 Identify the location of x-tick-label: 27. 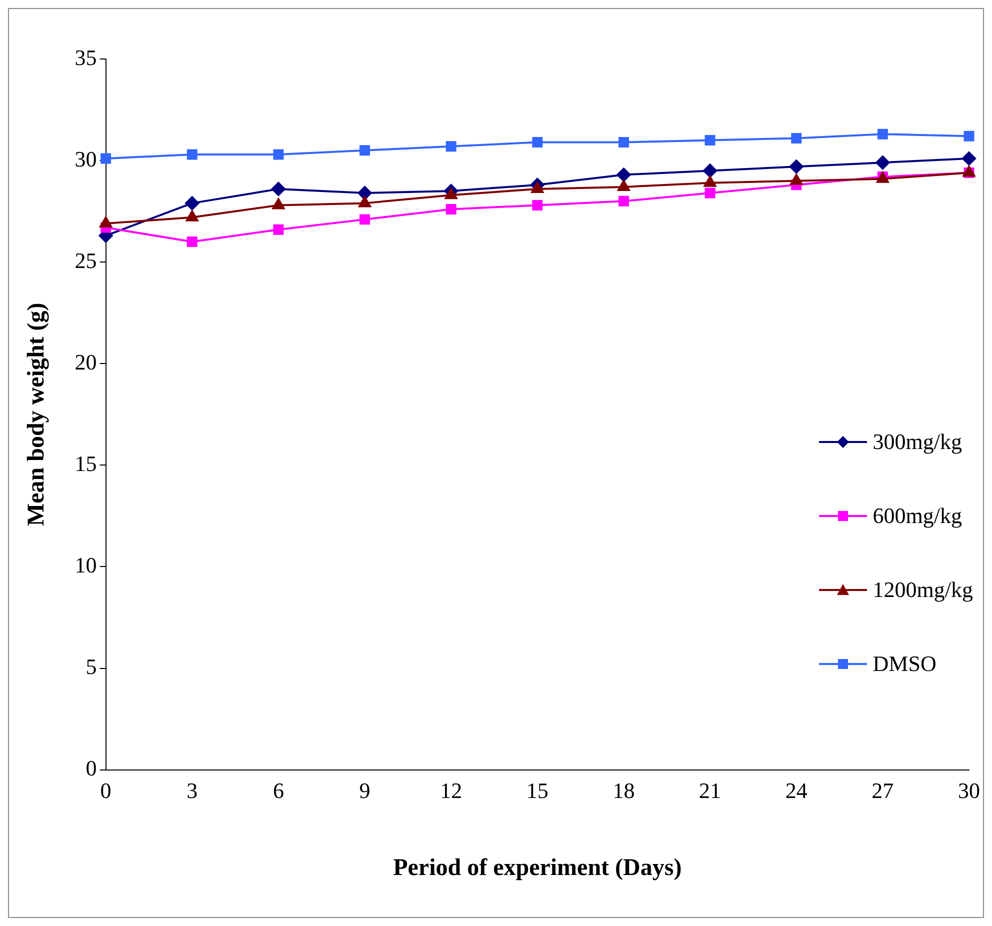
(883, 790).